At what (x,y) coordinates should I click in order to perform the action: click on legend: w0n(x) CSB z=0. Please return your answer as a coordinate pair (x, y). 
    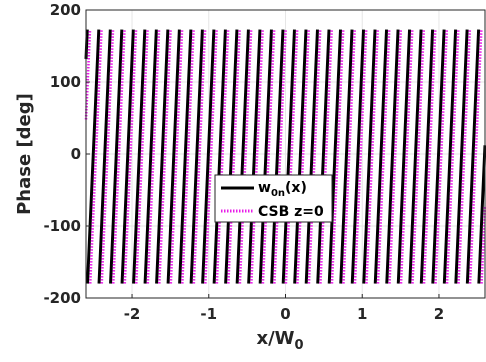
    Looking at the image, I should click on (273, 198).